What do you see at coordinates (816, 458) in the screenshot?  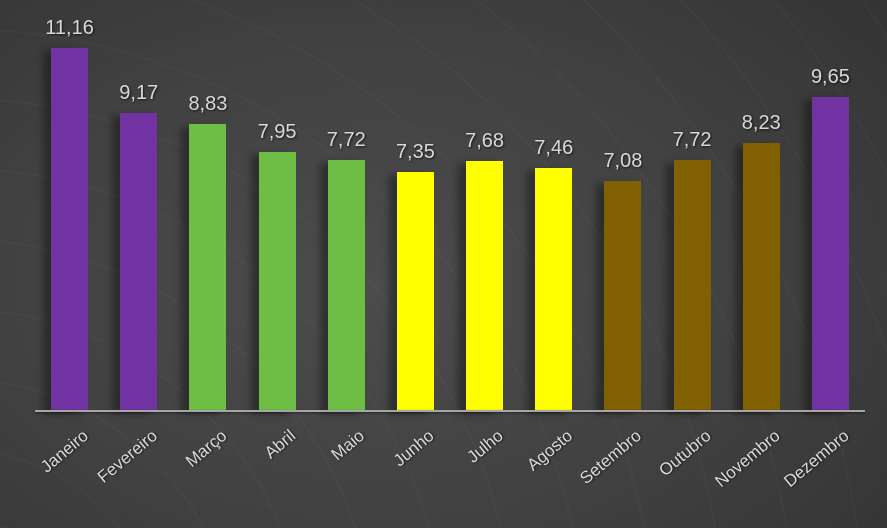 I see `x-axis-label-dezembro: Dezembro` at bounding box center [816, 458].